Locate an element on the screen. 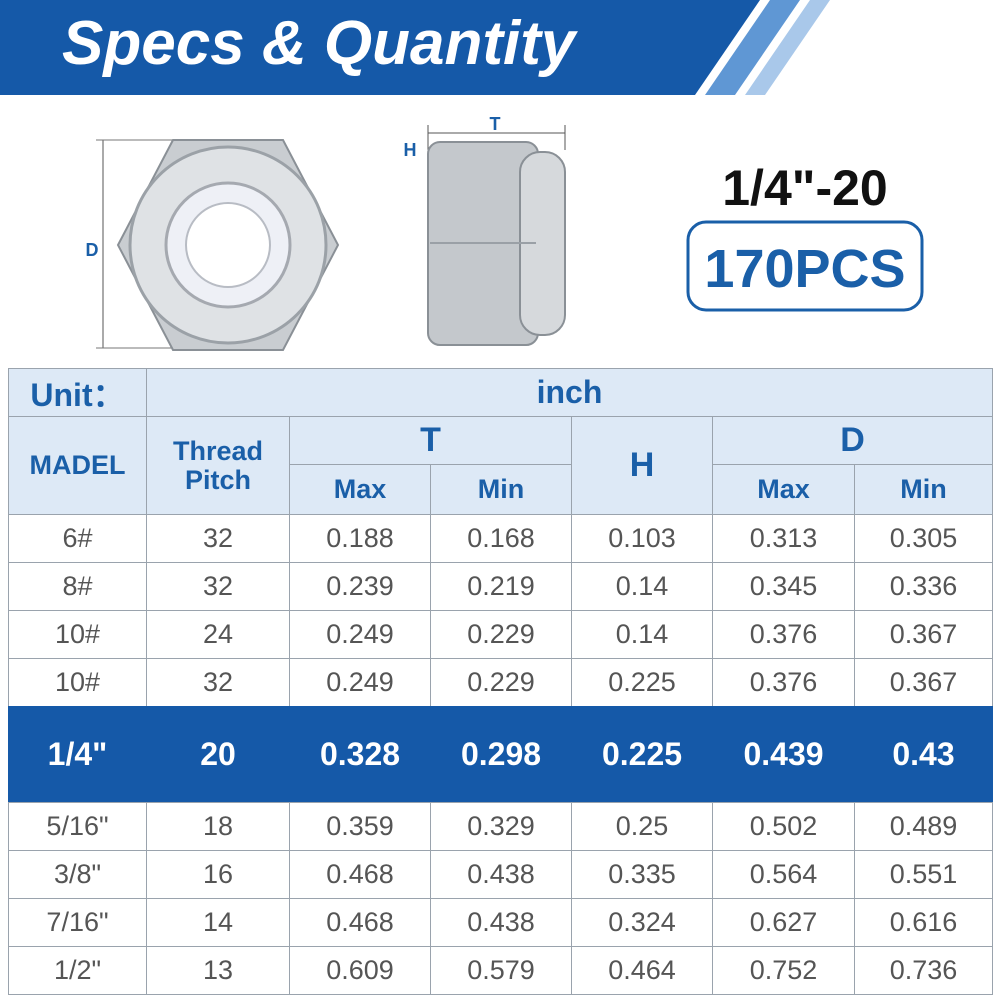  table-cell: 0.359 is located at coordinates (360, 826).